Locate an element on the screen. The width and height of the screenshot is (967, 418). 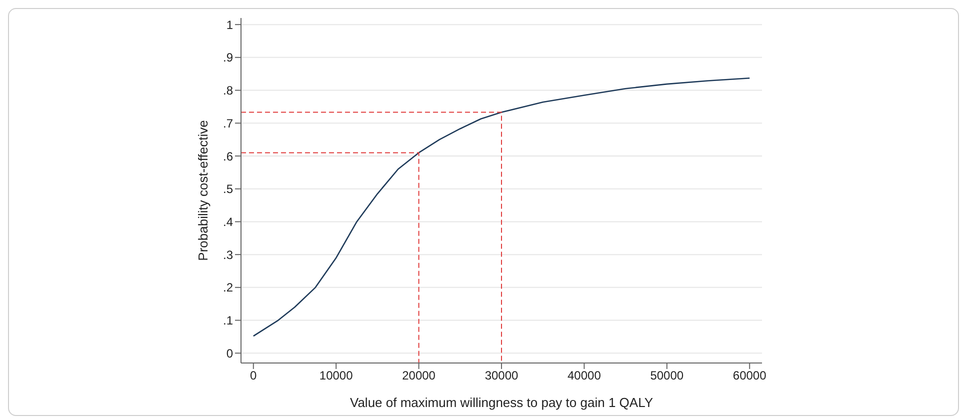
x-tick-label: 40000 is located at coordinates (585, 375).